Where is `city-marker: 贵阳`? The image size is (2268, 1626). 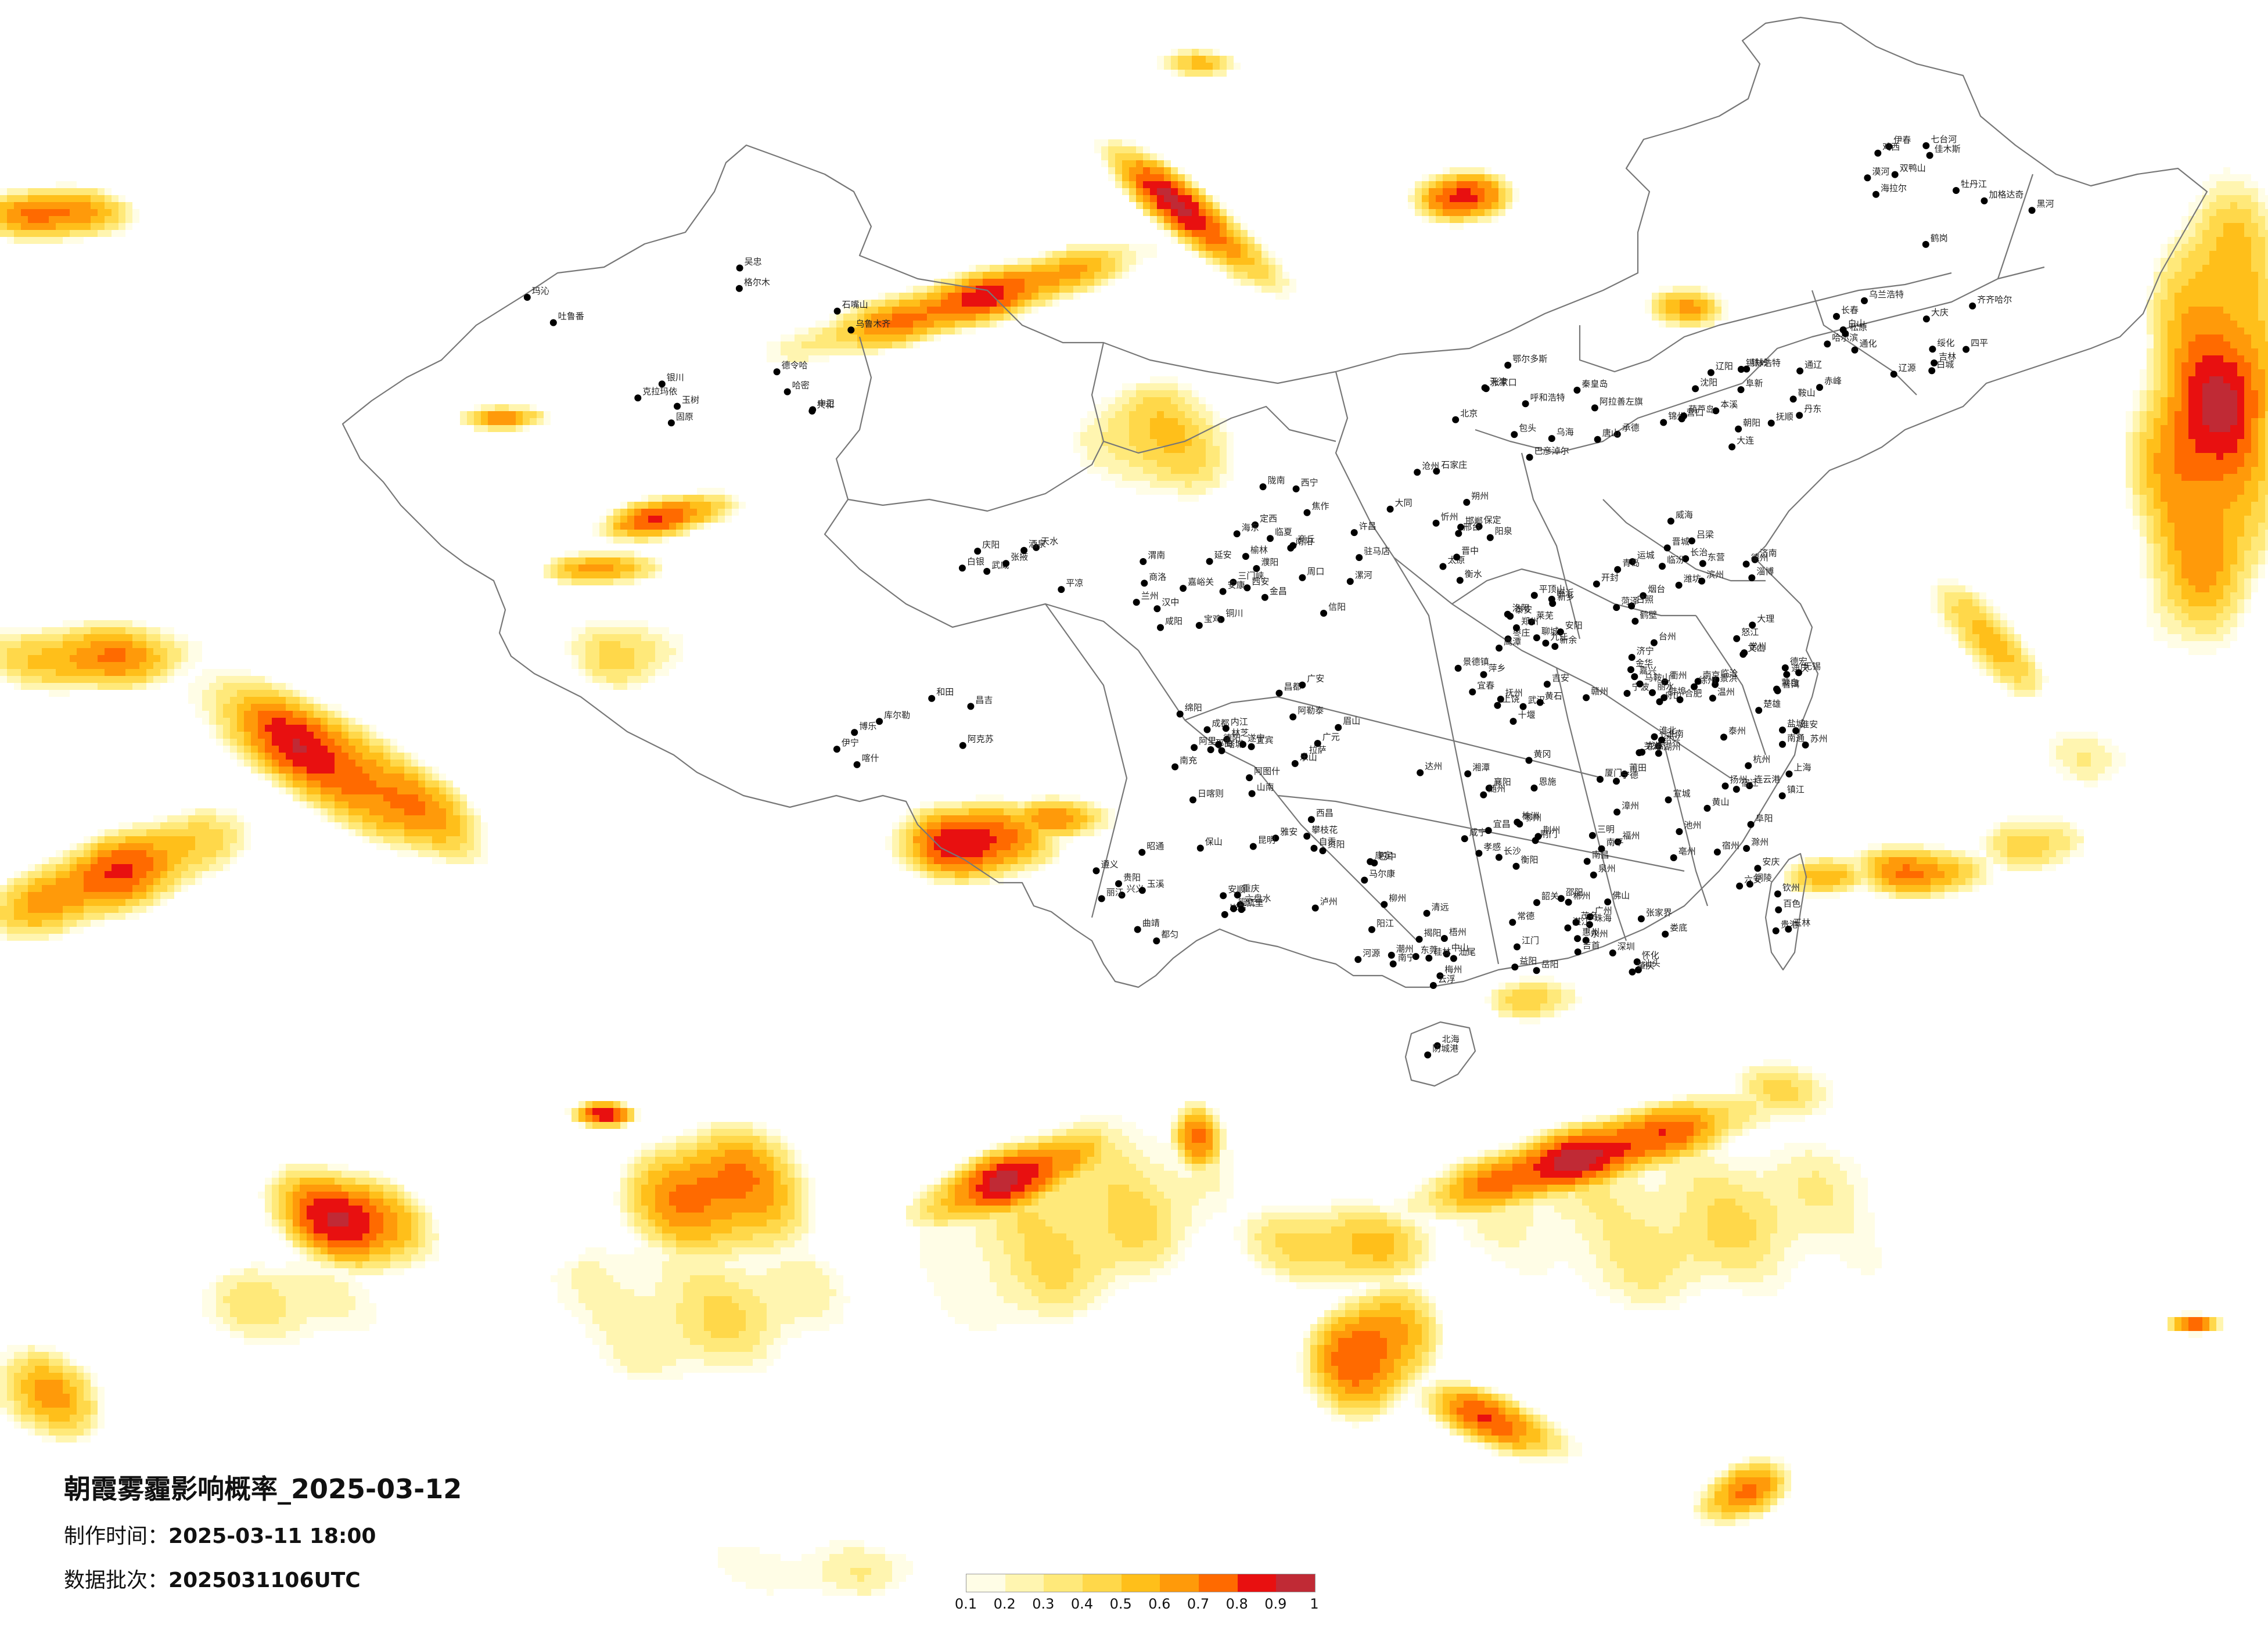 city-marker: 贵阳 is located at coordinates (1128, 879).